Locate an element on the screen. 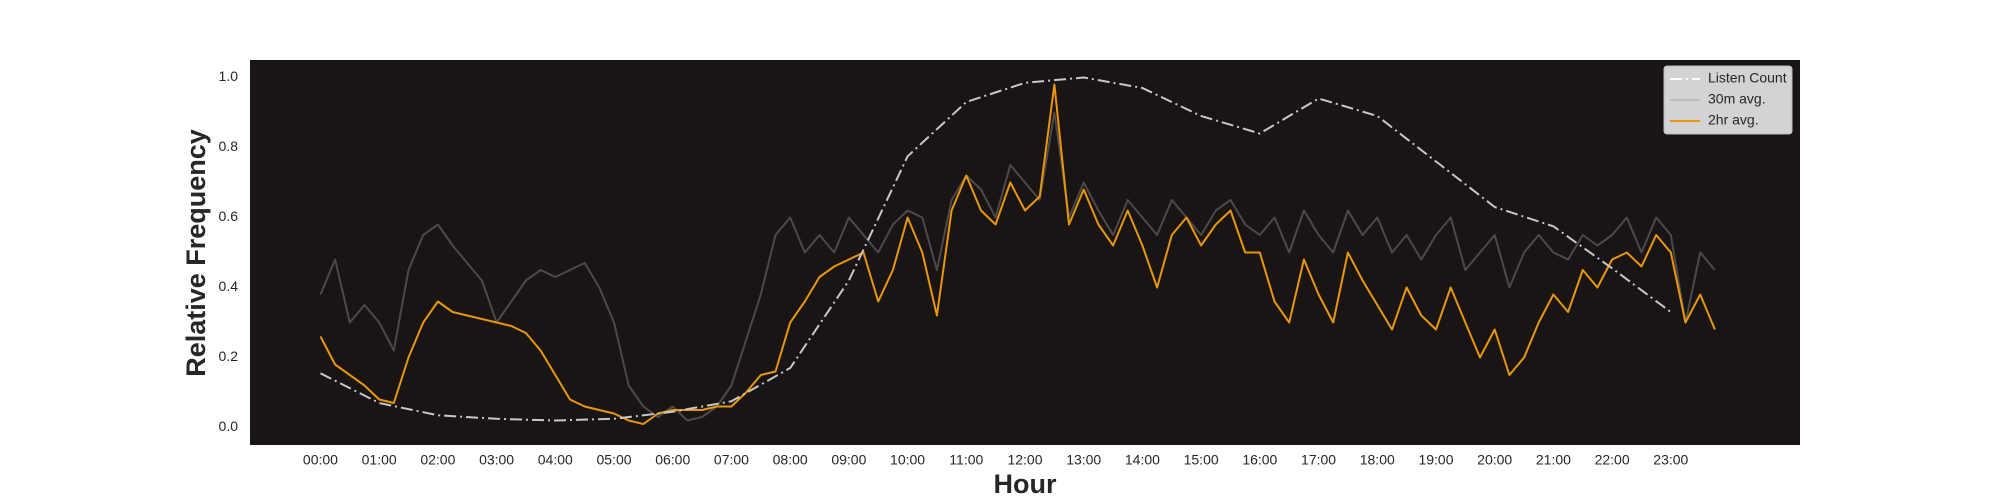  legend: Listen Count 30m avg. 2hr avg. is located at coordinates (1728, 100).